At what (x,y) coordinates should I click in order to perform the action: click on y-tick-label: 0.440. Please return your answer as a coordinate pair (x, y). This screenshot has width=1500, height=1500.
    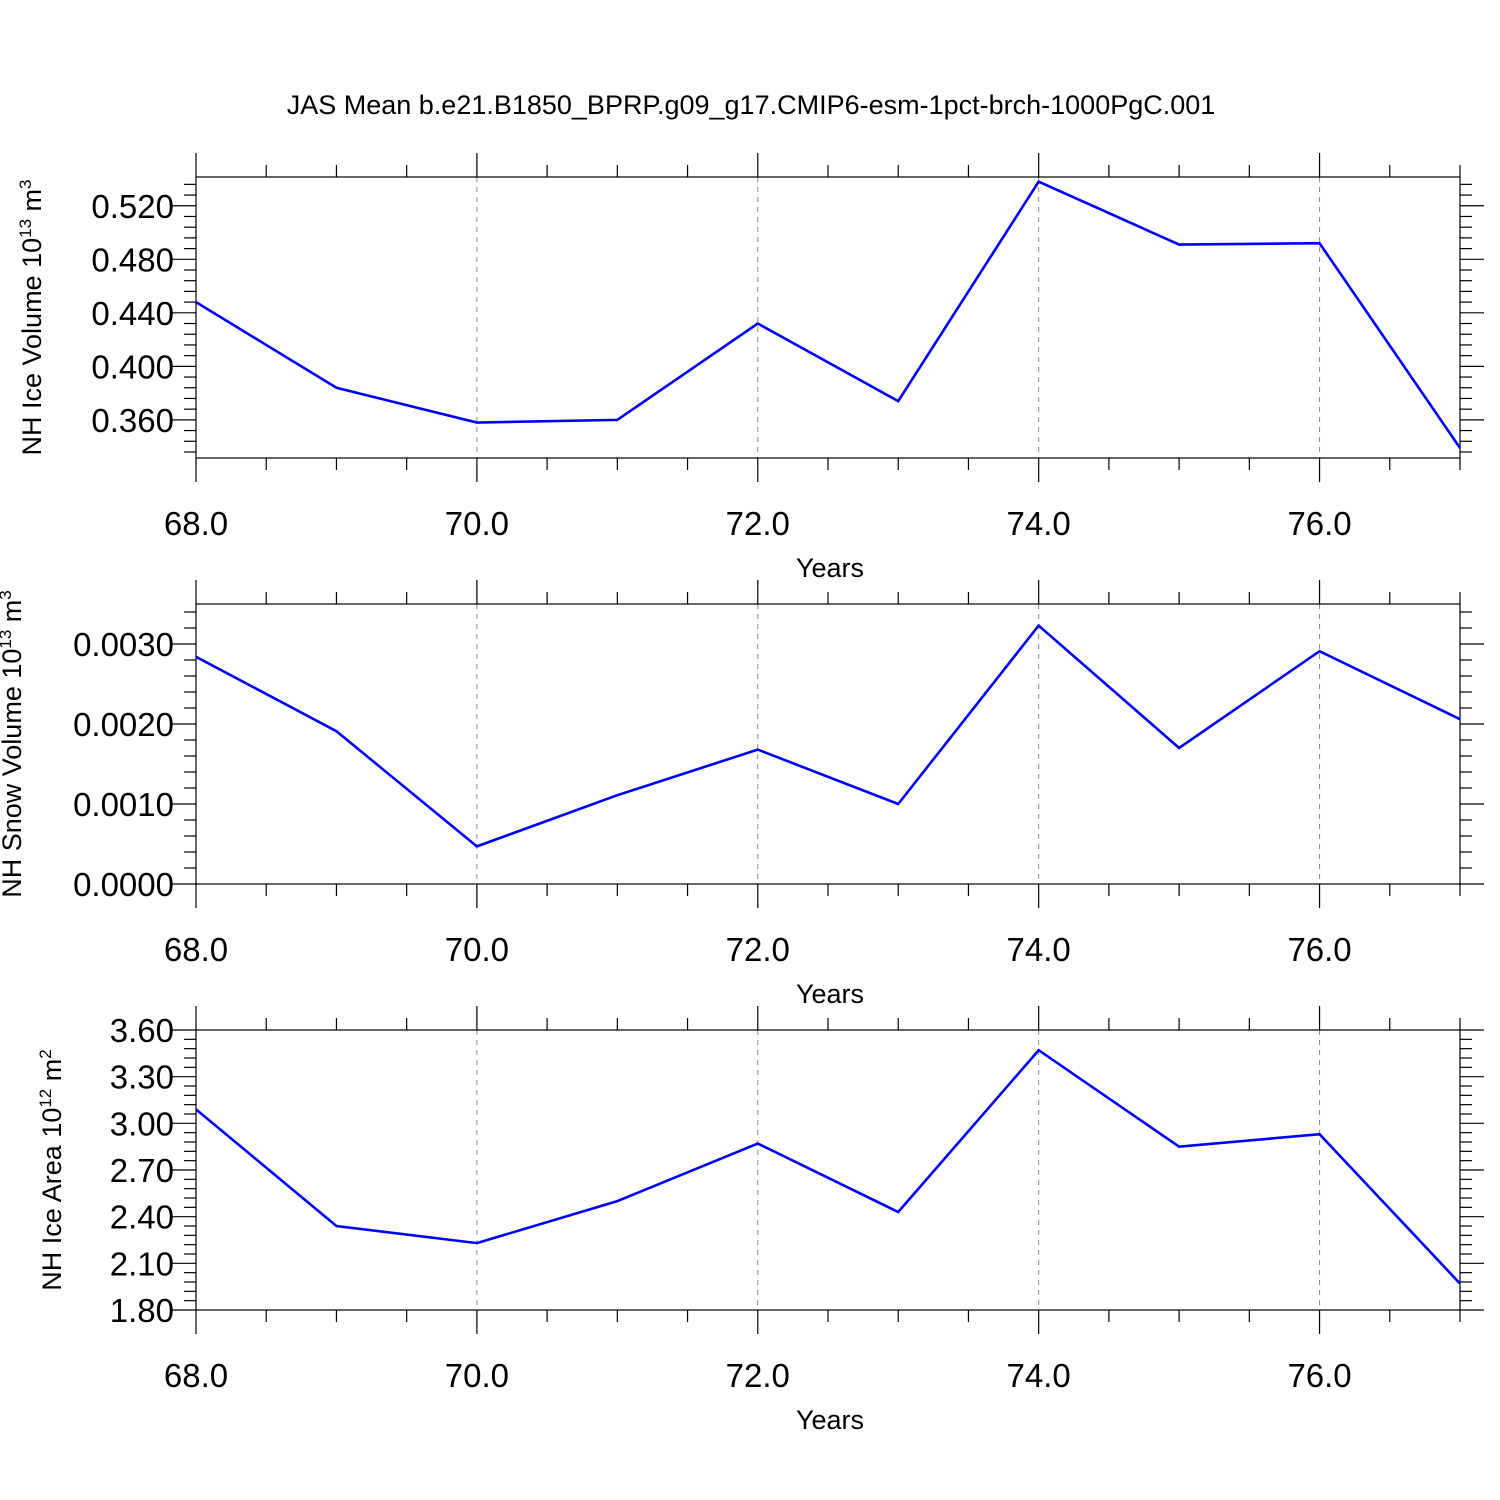
    Looking at the image, I should click on (132, 313).